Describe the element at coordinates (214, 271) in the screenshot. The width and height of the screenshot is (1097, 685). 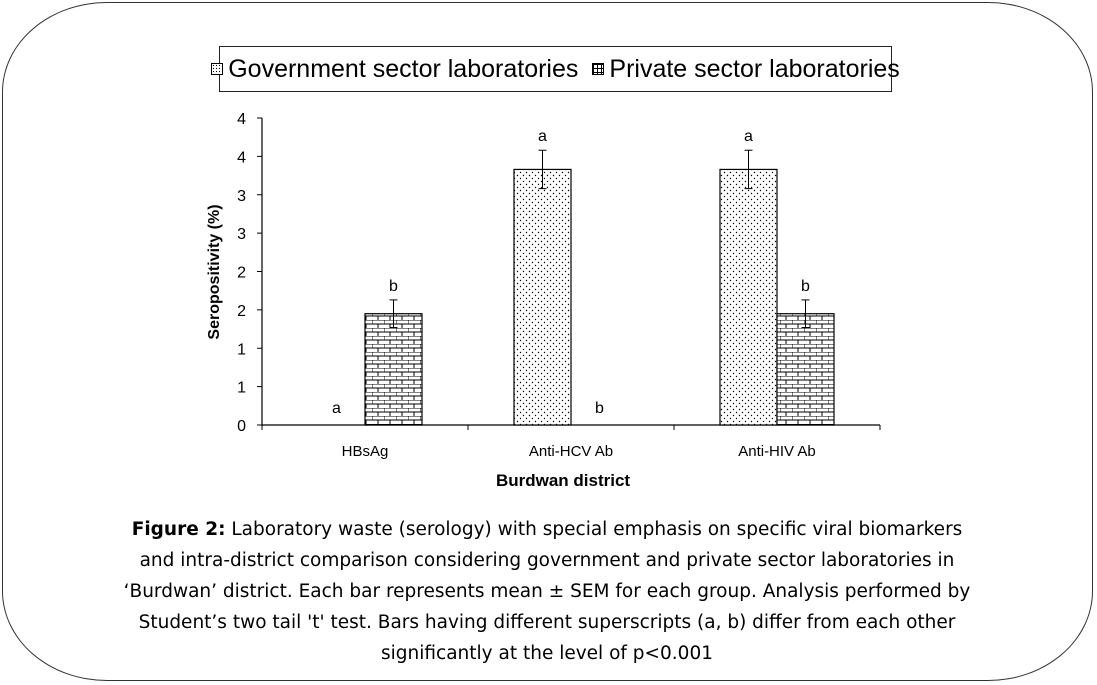
I see `y-axis-title: Seropositivity (%)` at that location.